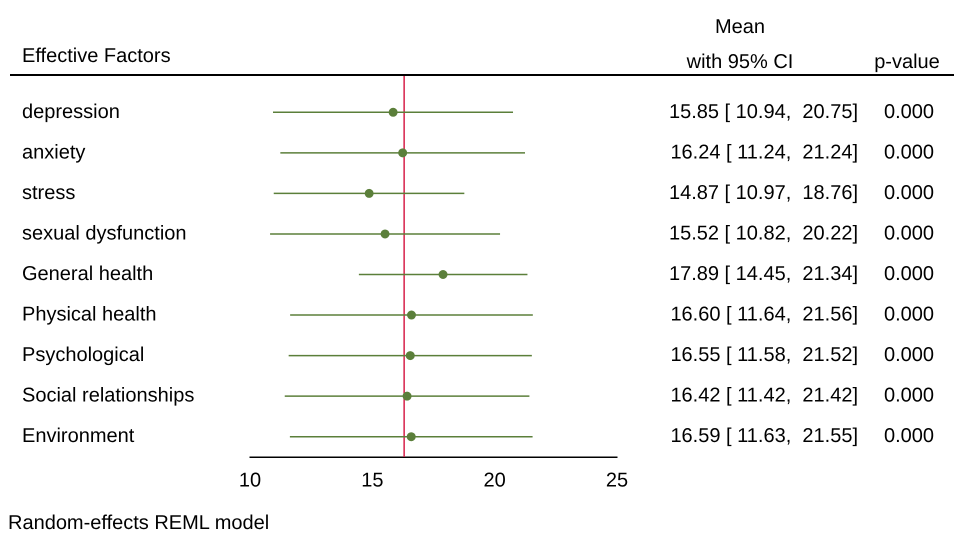 Image resolution: width=954 pixels, height=544 pixels. I want to click on data-label: 15.52 [ 10.82, 20.22], so click(763, 233).